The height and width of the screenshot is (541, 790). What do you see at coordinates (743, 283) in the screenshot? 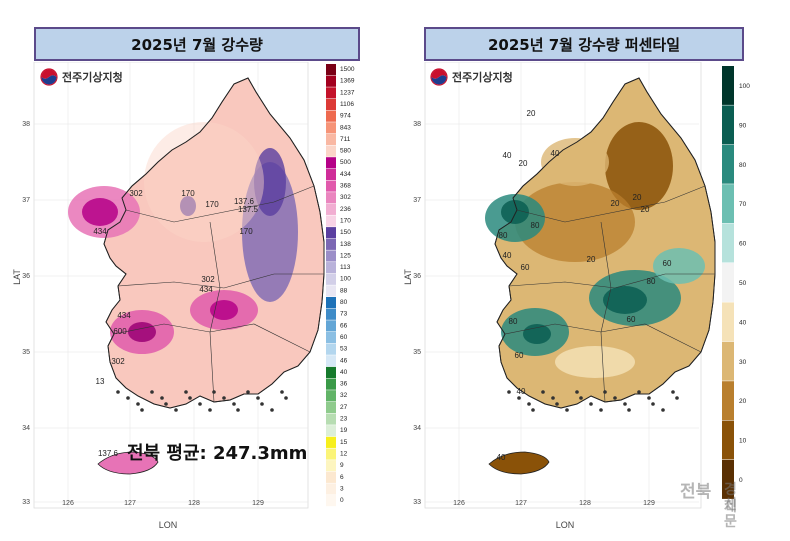
I see `legend-label: 50` at bounding box center [743, 283].